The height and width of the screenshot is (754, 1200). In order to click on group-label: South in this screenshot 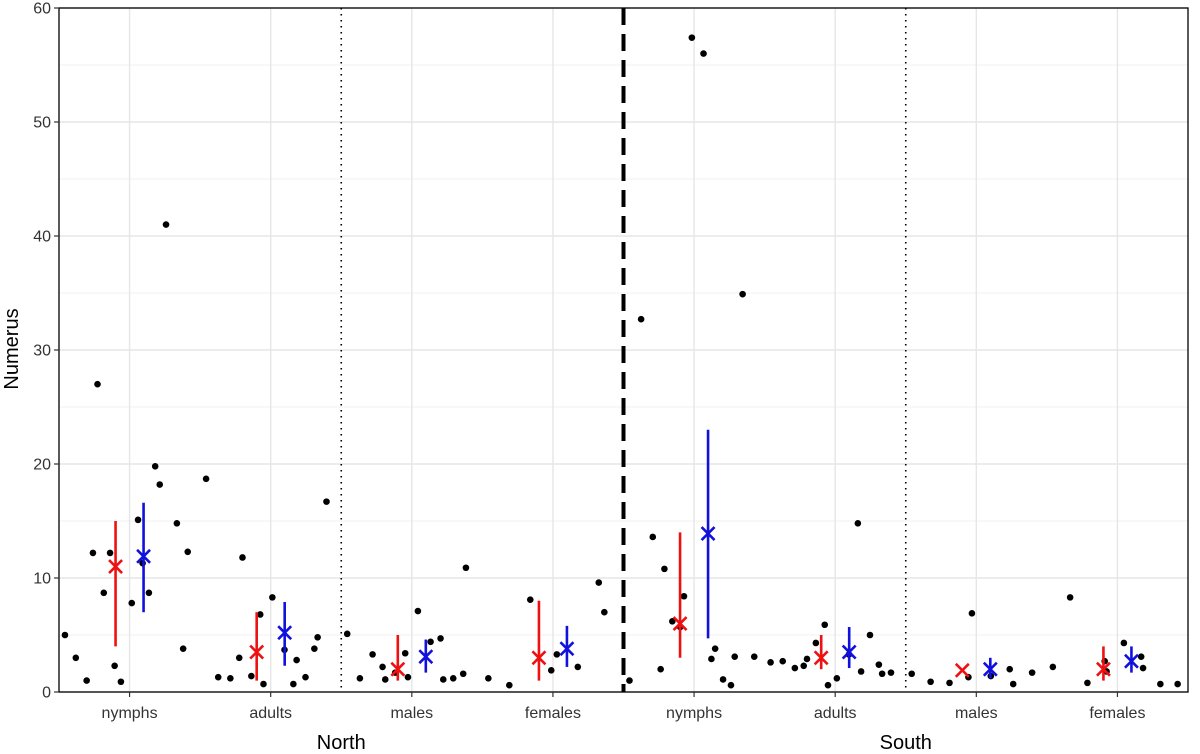, I will do `click(906, 743)`.